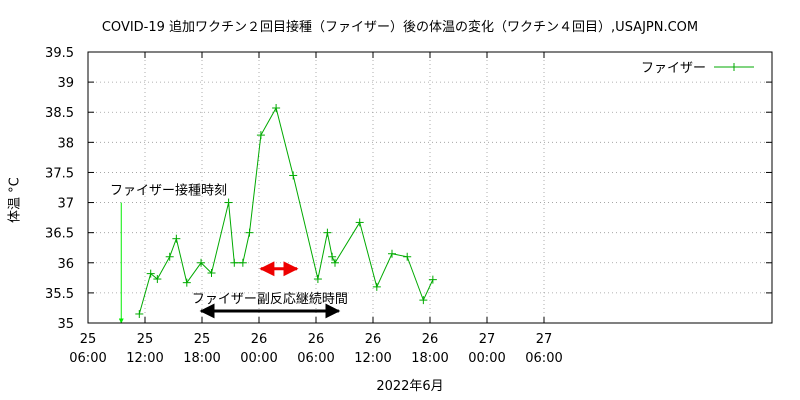 This screenshot has height=400, width=800. What do you see at coordinates (65, 324) in the screenshot?
I see `y-tick-label: 35` at bounding box center [65, 324].